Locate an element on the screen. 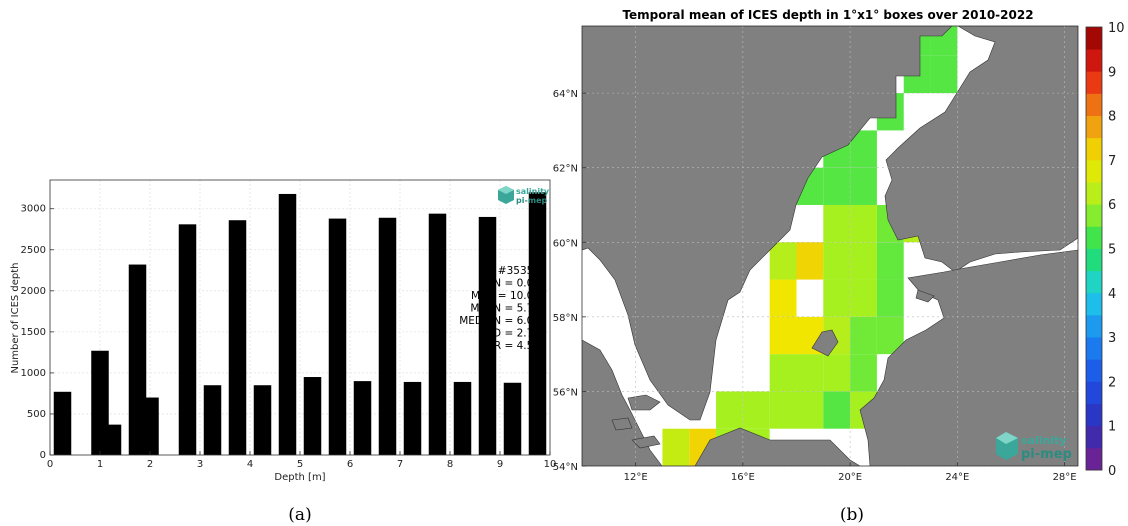 Image resolution: width=1128 pixels, height=526 pixels. colorbar-tick-label: 10 is located at coordinates (1116, 28).